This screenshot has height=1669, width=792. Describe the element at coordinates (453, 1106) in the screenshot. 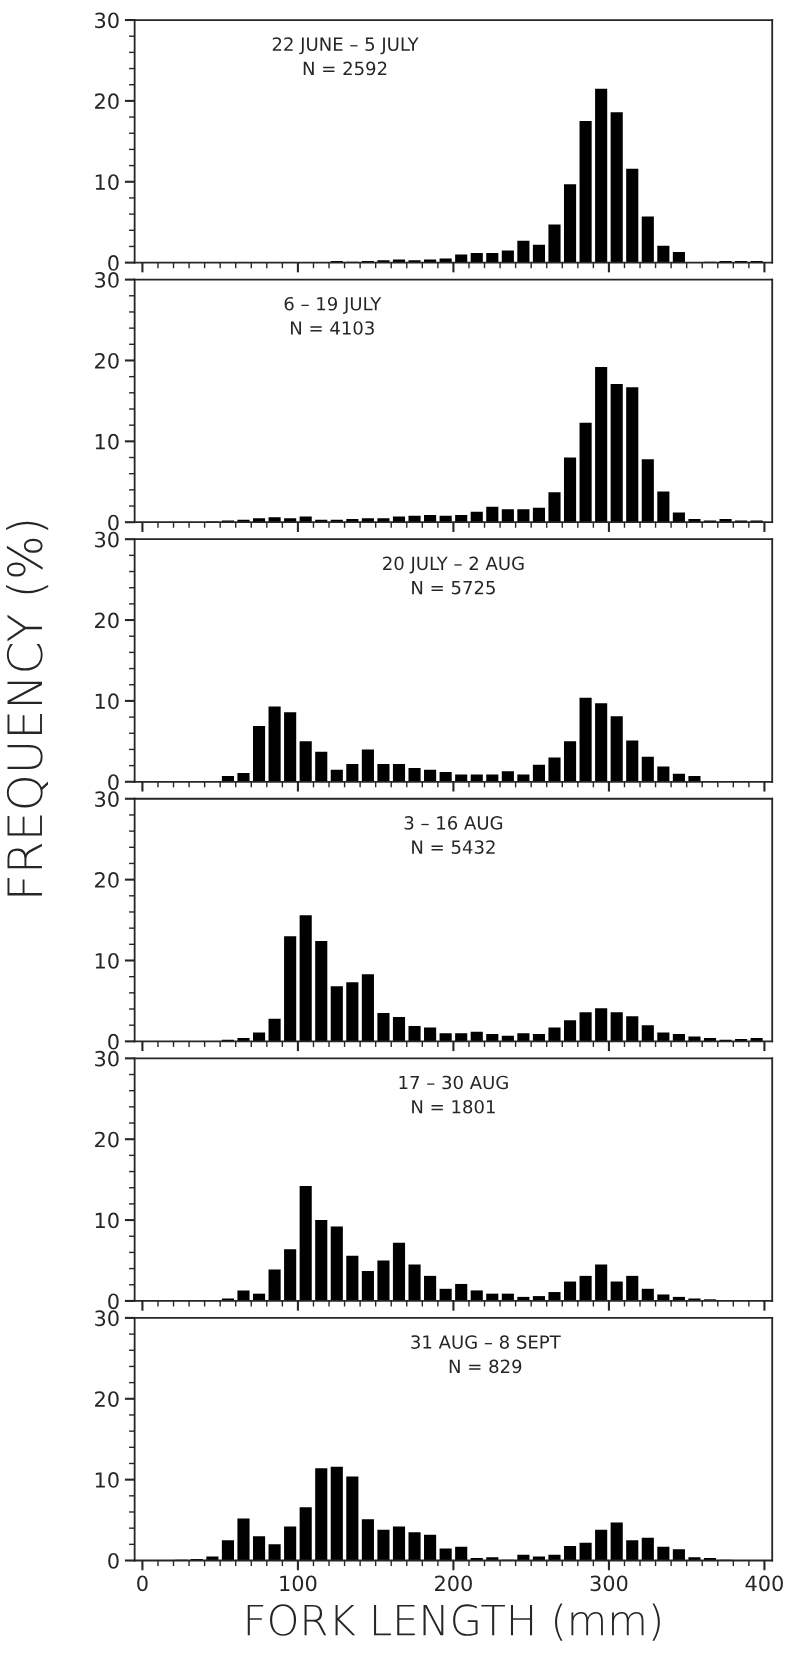

I see `text: N = 1801` at that location.